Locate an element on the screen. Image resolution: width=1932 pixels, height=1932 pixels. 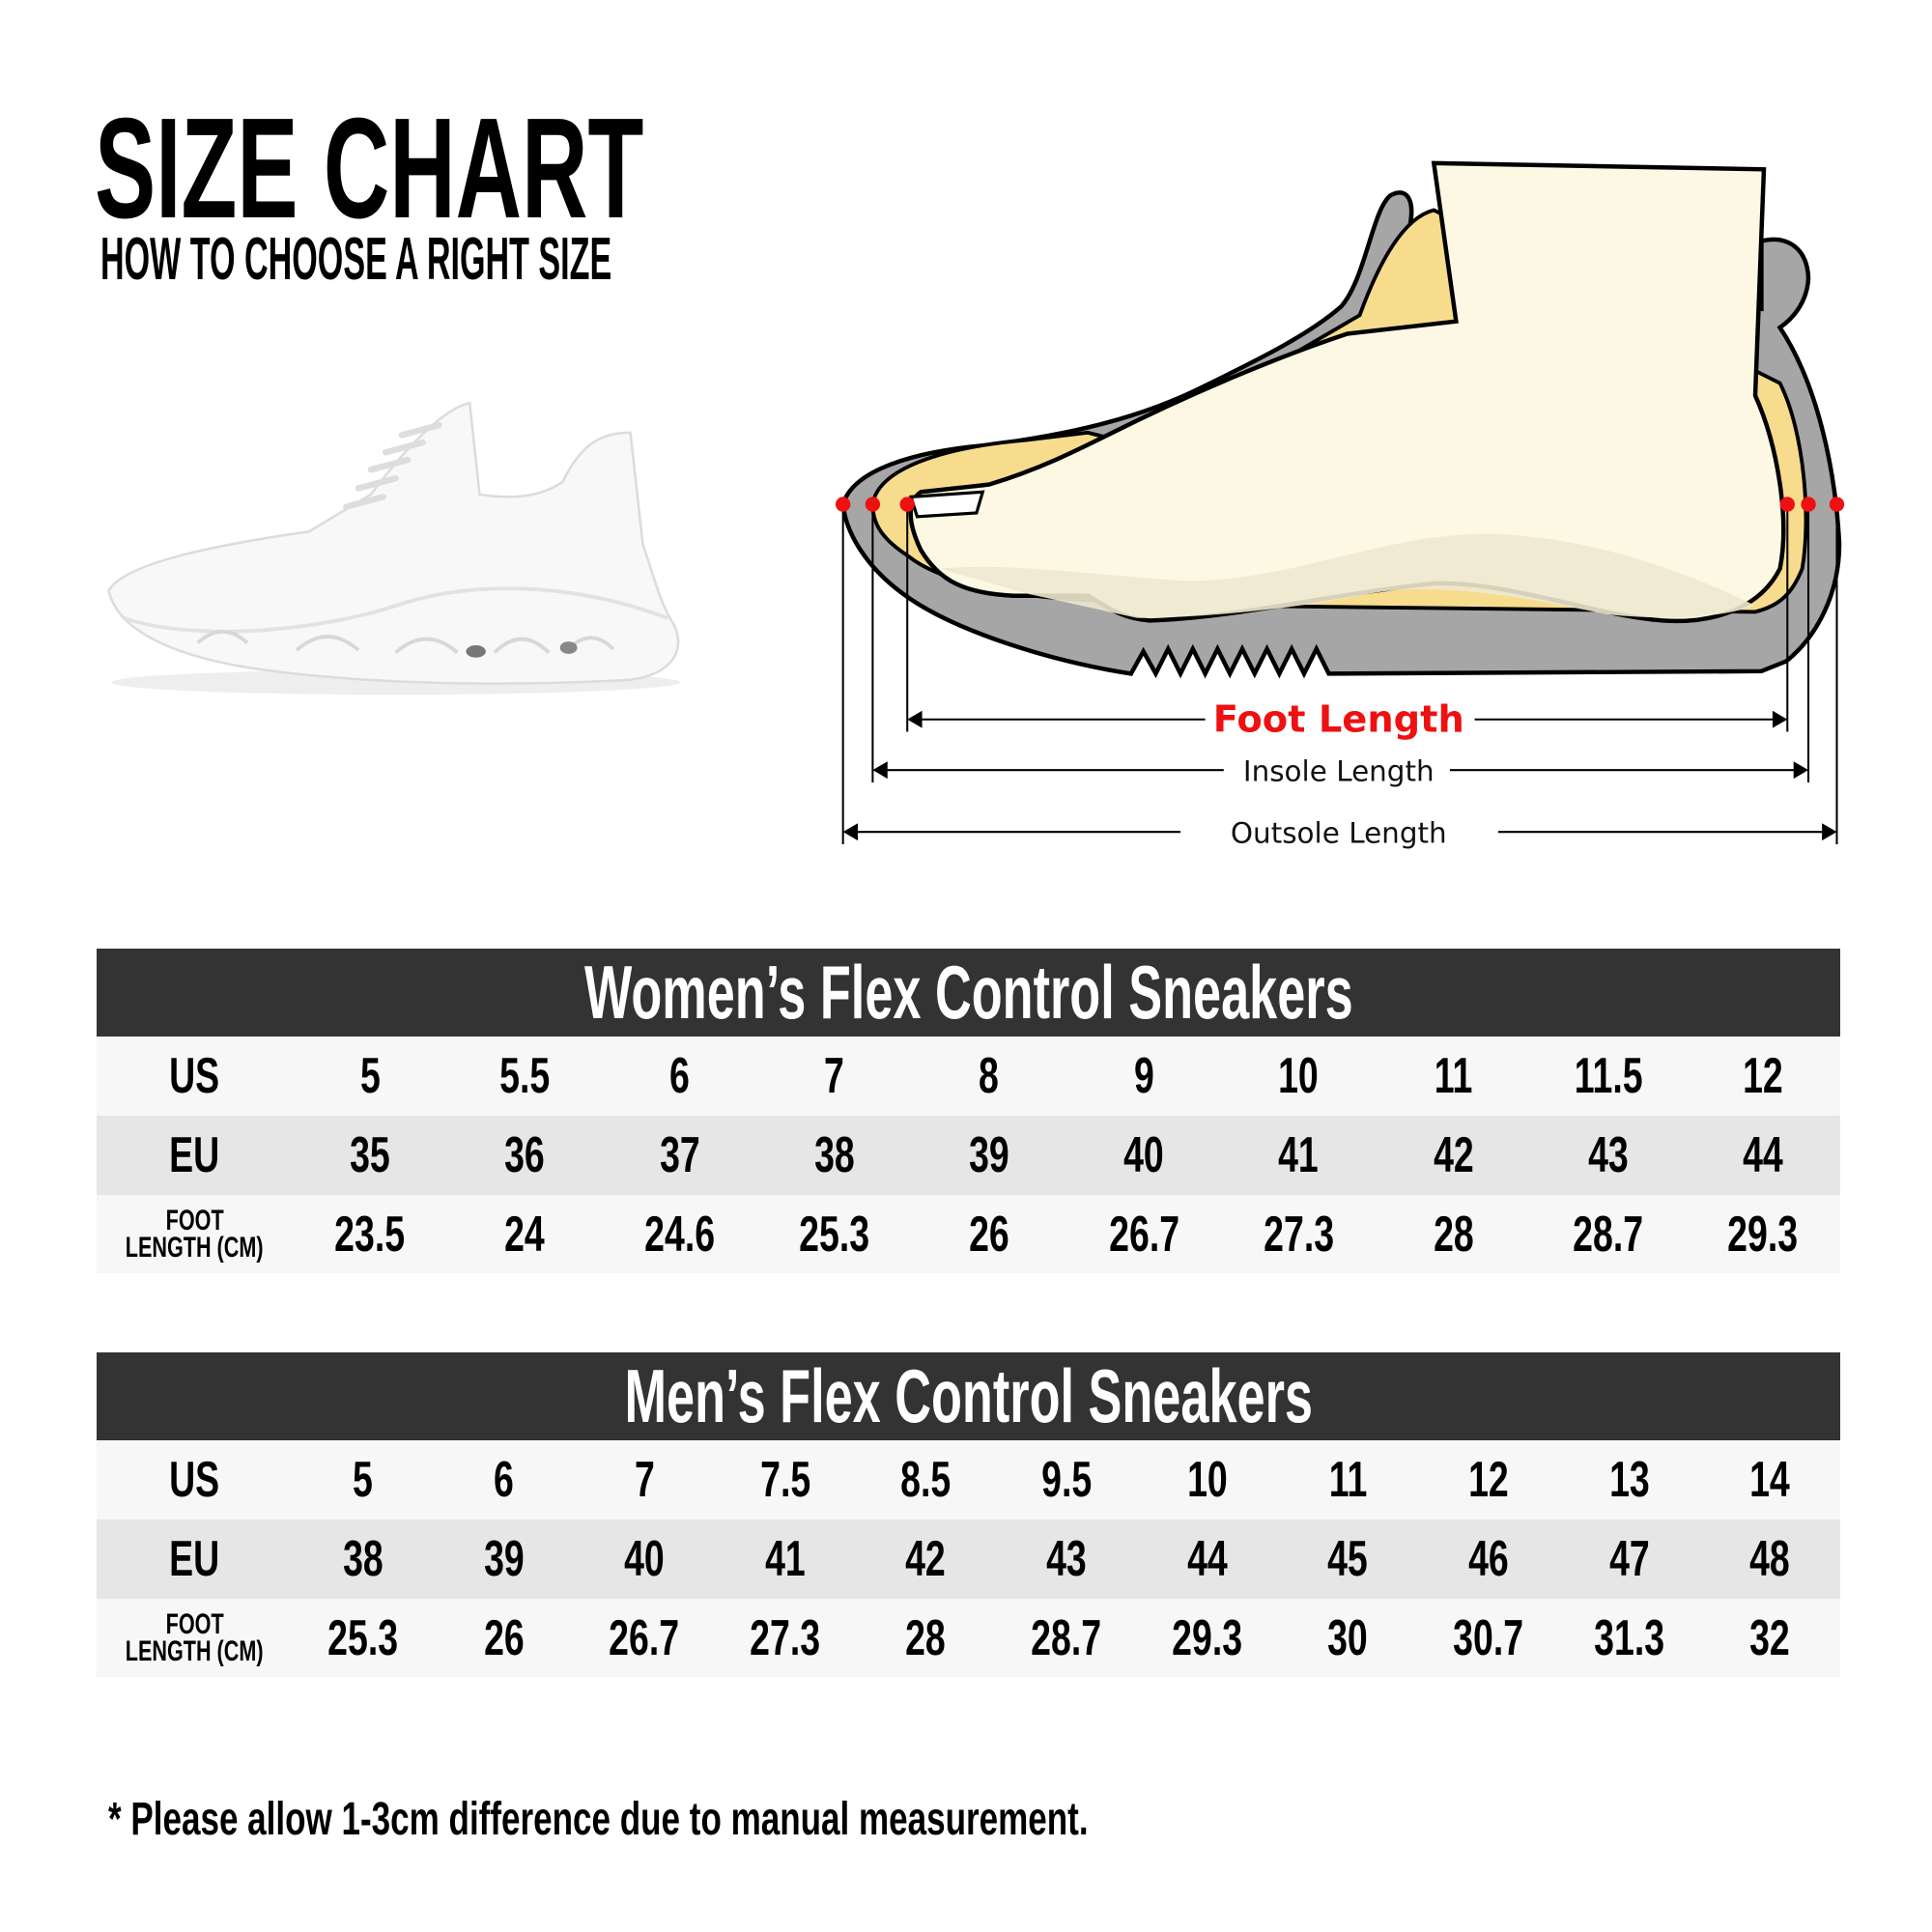
size-cell: 30 is located at coordinates (1348, 1637).